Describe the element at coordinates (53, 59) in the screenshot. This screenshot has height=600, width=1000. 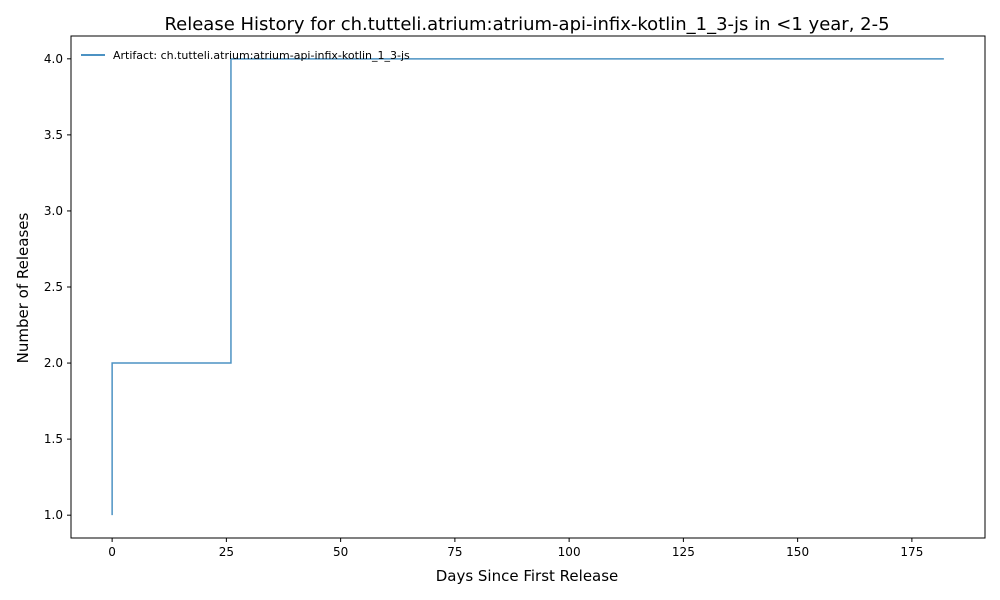
I see `y-tick-label: 4.0` at that location.